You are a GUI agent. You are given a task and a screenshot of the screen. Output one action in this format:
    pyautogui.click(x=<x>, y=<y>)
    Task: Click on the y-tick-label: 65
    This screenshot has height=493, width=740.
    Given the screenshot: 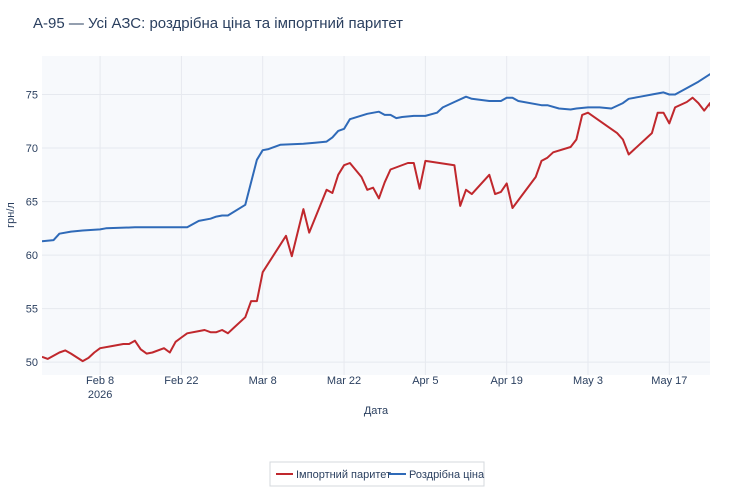 What is the action you would take?
    pyautogui.click(x=32, y=203)
    